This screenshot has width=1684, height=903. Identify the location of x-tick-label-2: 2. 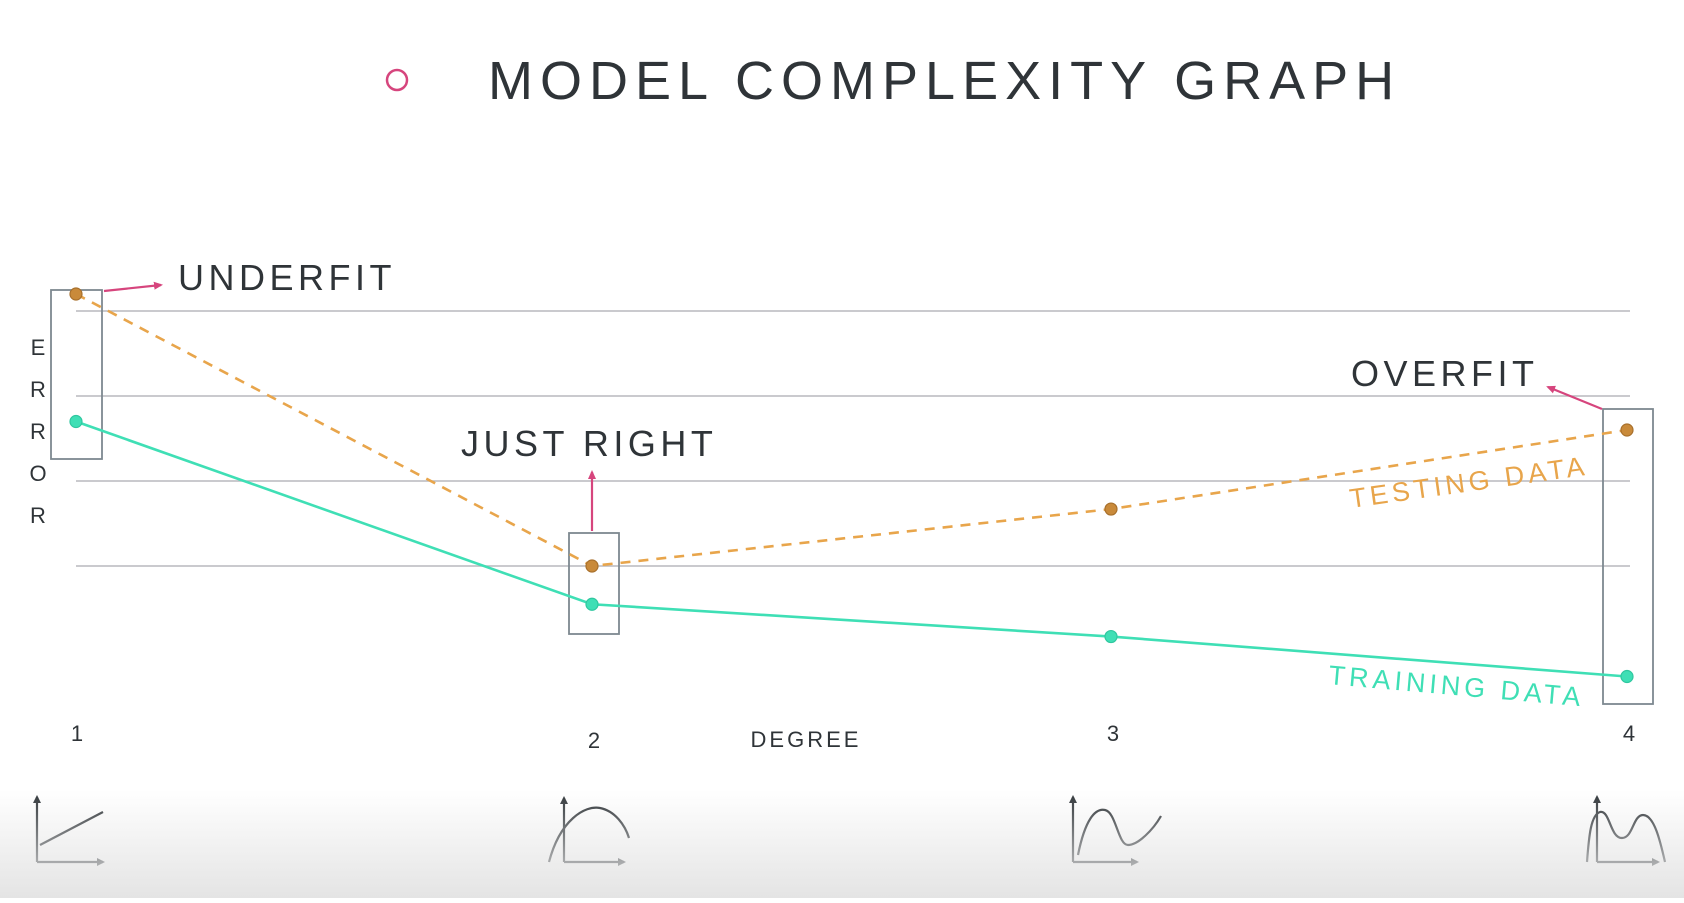
(594, 740).